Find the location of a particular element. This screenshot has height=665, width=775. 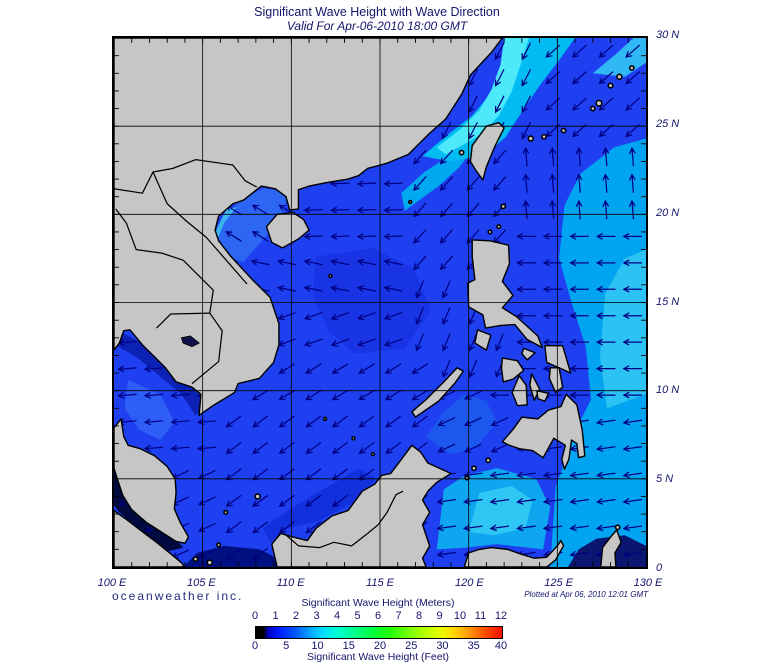

legend-feet-tick: 20 is located at coordinates (380, 646).